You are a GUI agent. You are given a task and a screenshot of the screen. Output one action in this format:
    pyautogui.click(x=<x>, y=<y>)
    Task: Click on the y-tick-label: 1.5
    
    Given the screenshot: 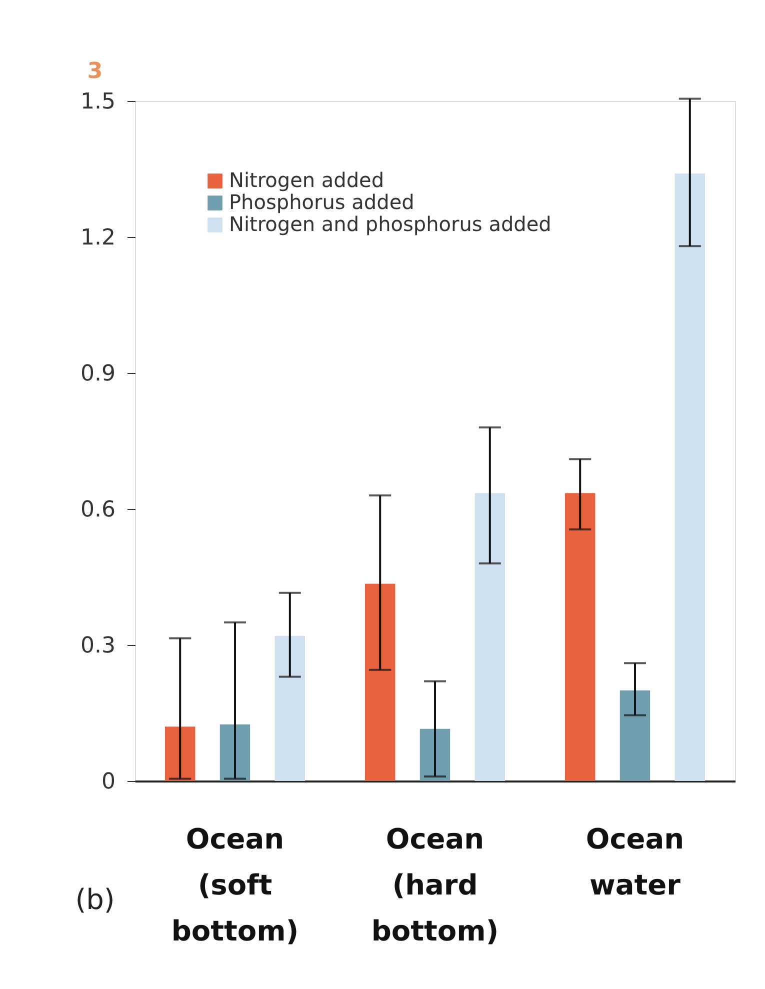 What is the action you would take?
    pyautogui.click(x=98, y=102)
    